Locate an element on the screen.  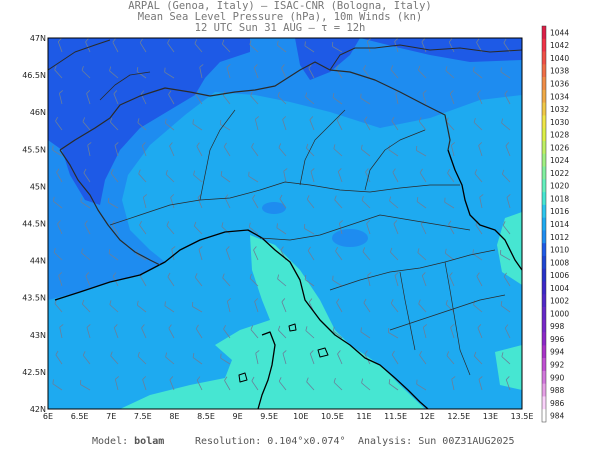
colorbar-frame is located at coordinates (544, 224).